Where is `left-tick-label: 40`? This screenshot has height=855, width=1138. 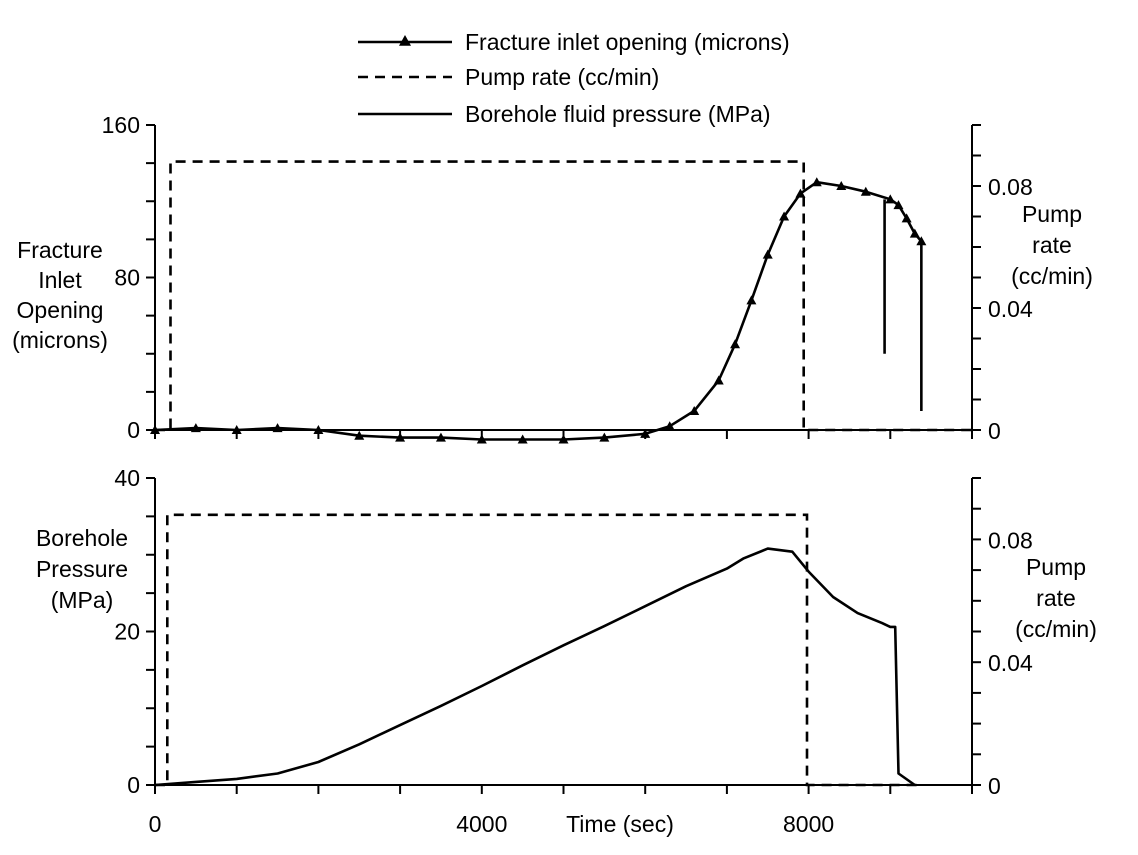 left-tick-label: 40 is located at coordinates (127, 478).